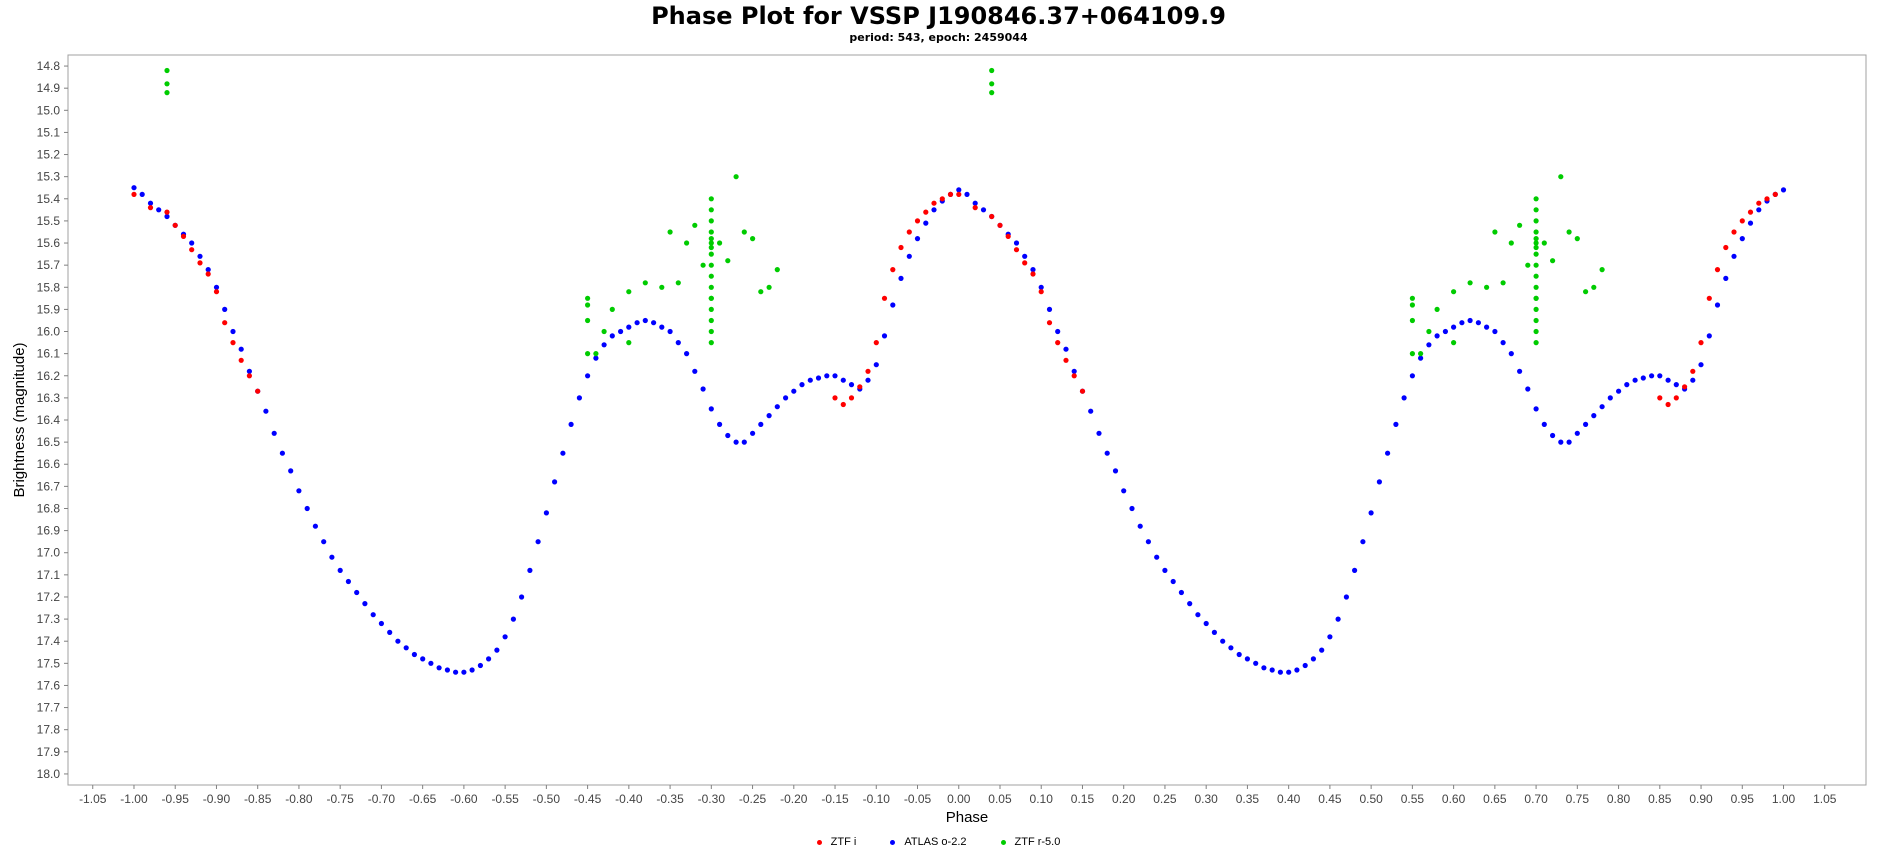 The image size is (1877, 855). Describe the element at coordinates (49, 597) in the screenshot. I see `y-tick-label: 17.2` at that location.